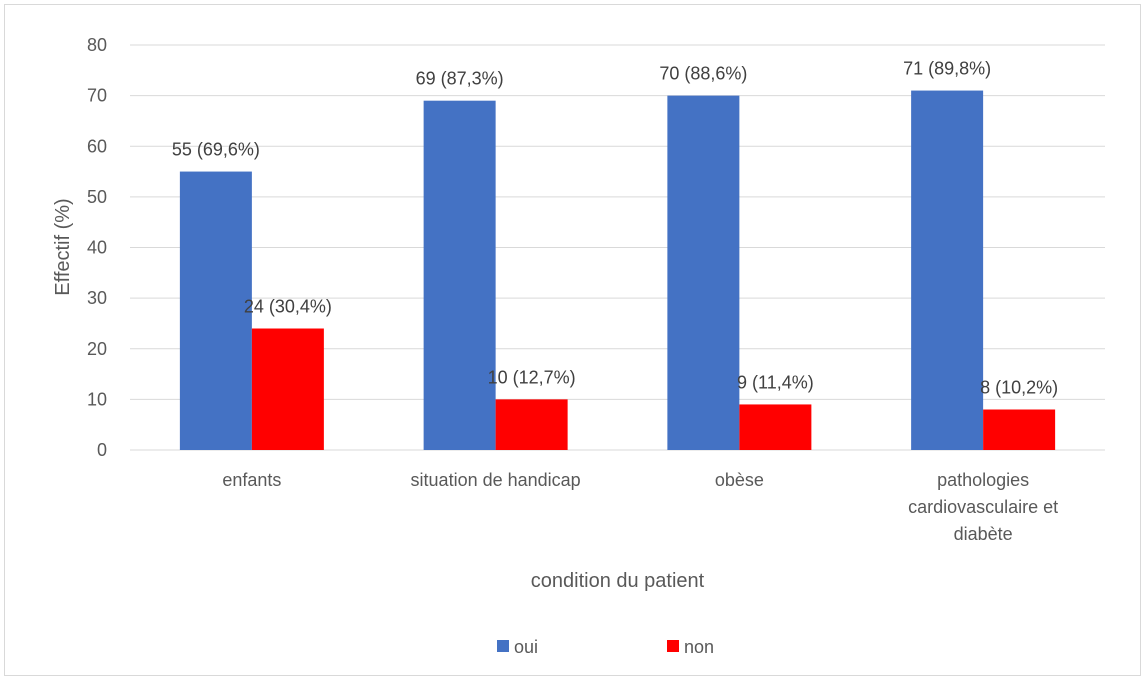 The image size is (1147, 682). I want to click on y-tick-label: 10, so click(97, 399).